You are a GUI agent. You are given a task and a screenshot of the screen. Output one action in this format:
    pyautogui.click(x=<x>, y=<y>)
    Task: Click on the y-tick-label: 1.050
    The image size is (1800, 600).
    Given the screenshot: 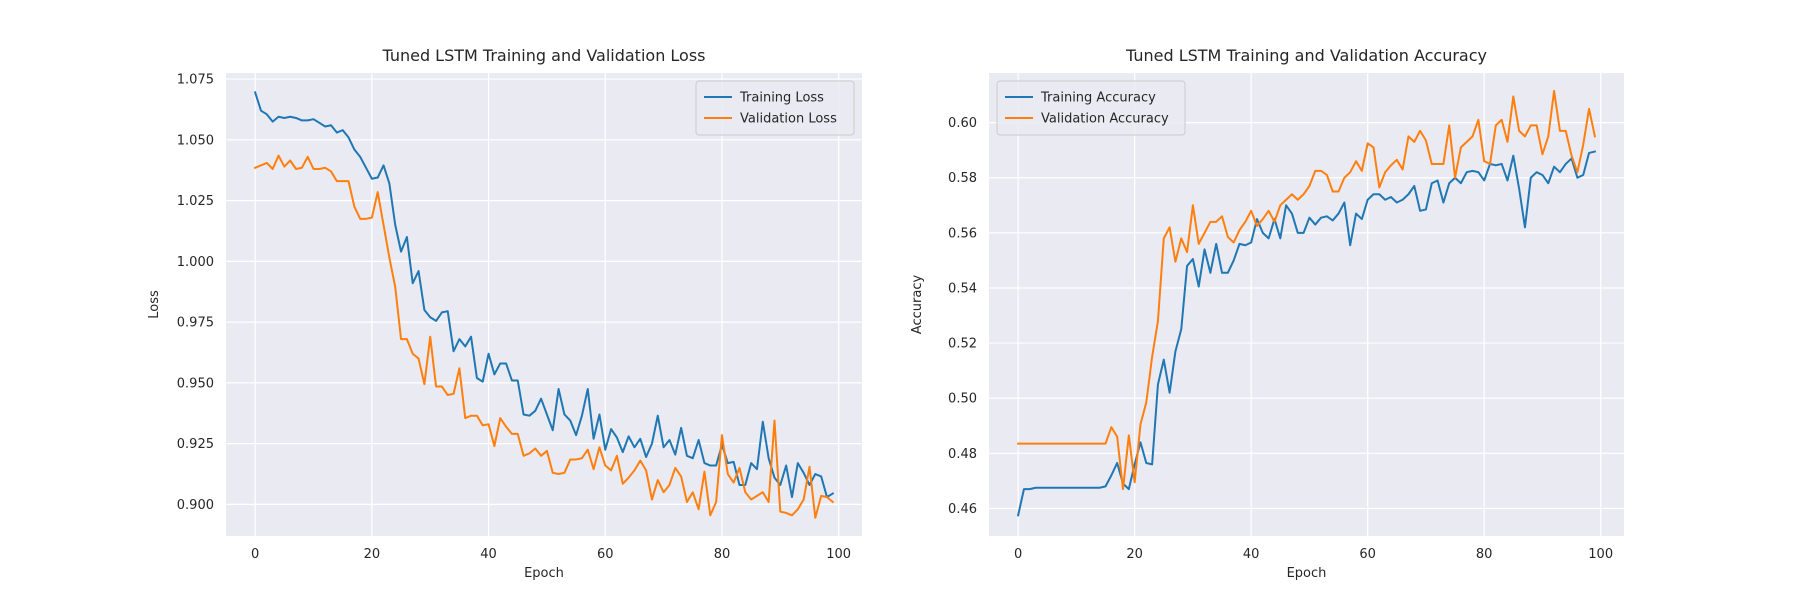 What is the action you would take?
    pyautogui.click(x=195, y=140)
    